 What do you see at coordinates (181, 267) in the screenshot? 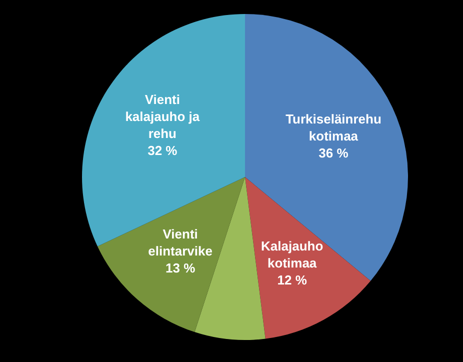
I see `data-label: 13 %` at bounding box center [181, 267].